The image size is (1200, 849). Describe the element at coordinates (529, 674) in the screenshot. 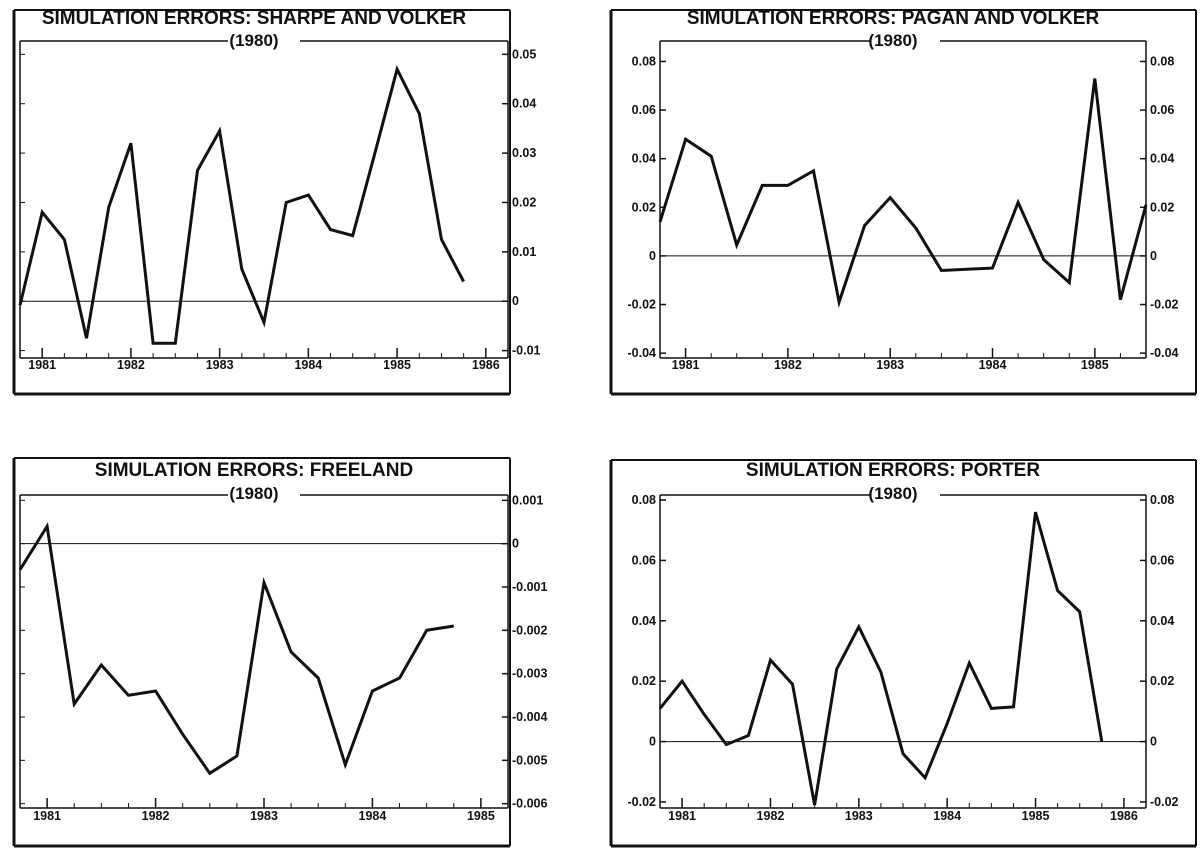

I see `y-right-tick-label: -0.003` at that location.